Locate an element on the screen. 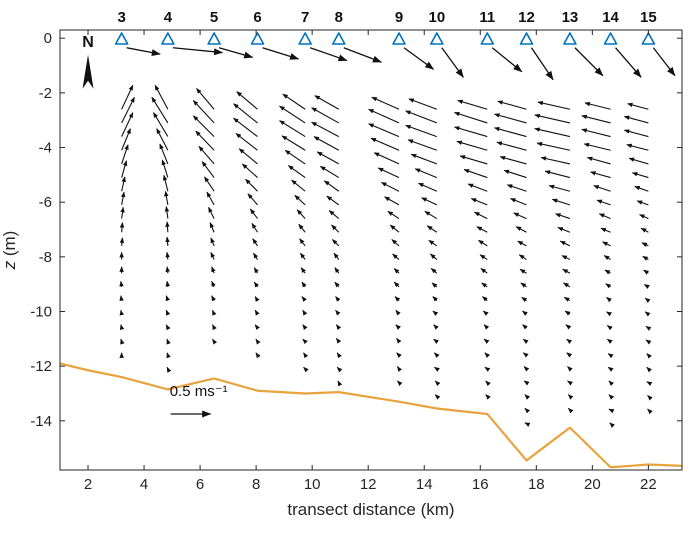 This screenshot has width=700, height=533. station-15: 15 is located at coordinates (649, 212).